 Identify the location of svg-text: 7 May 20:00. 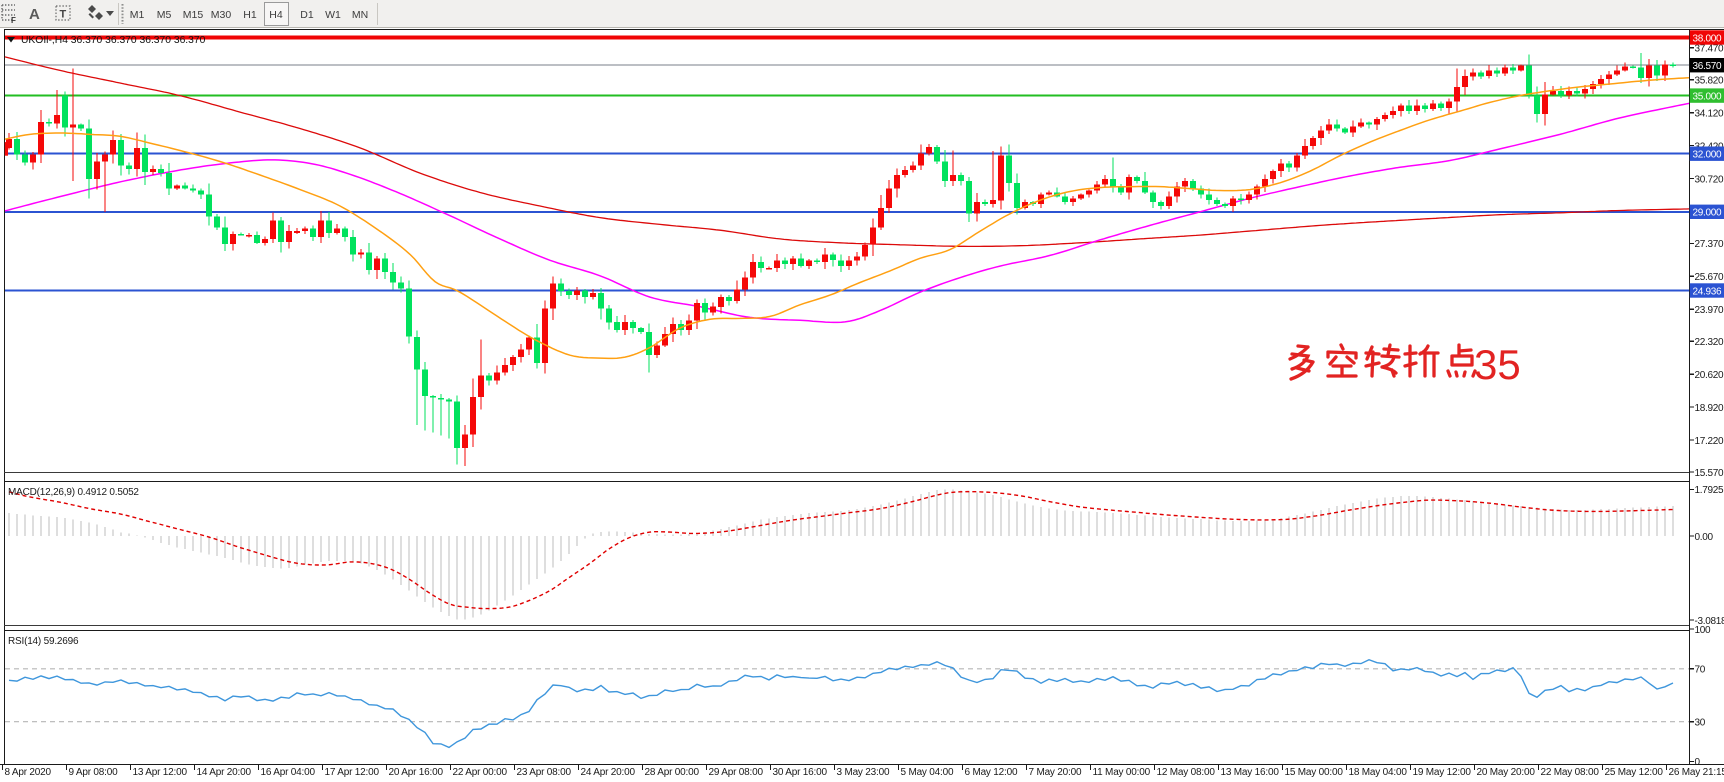
(1055, 772).